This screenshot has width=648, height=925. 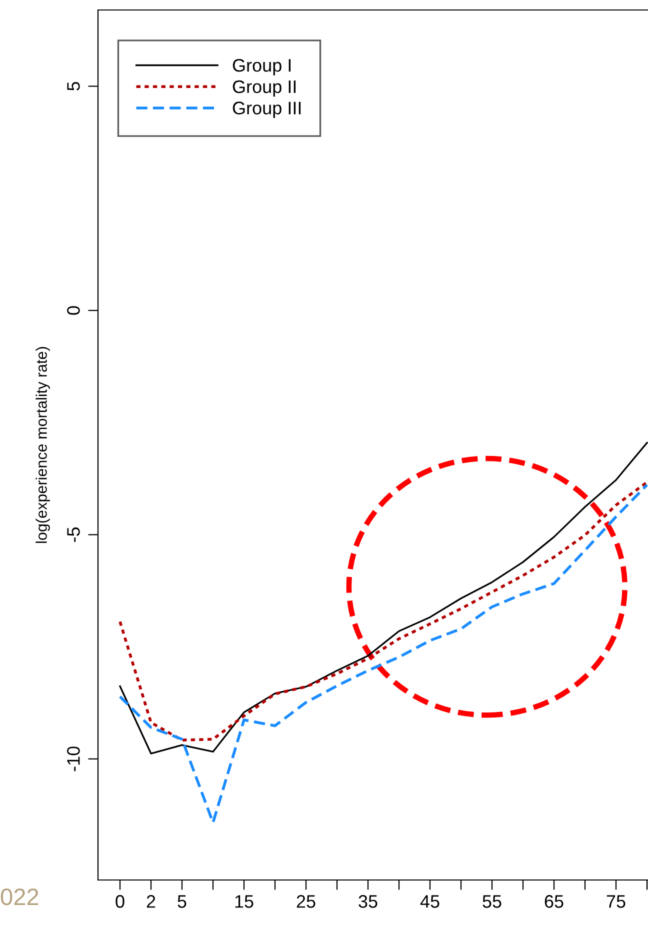 What do you see at coordinates (264, 88) in the screenshot?
I see `legend-label: Group II` at bounding box center [264, 88].